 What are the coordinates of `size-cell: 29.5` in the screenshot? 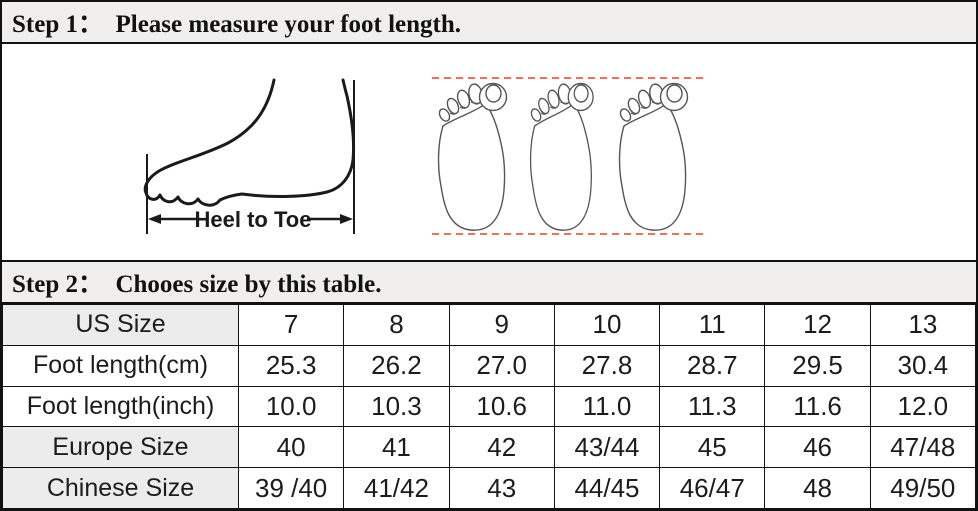 It's located at (817, 365).